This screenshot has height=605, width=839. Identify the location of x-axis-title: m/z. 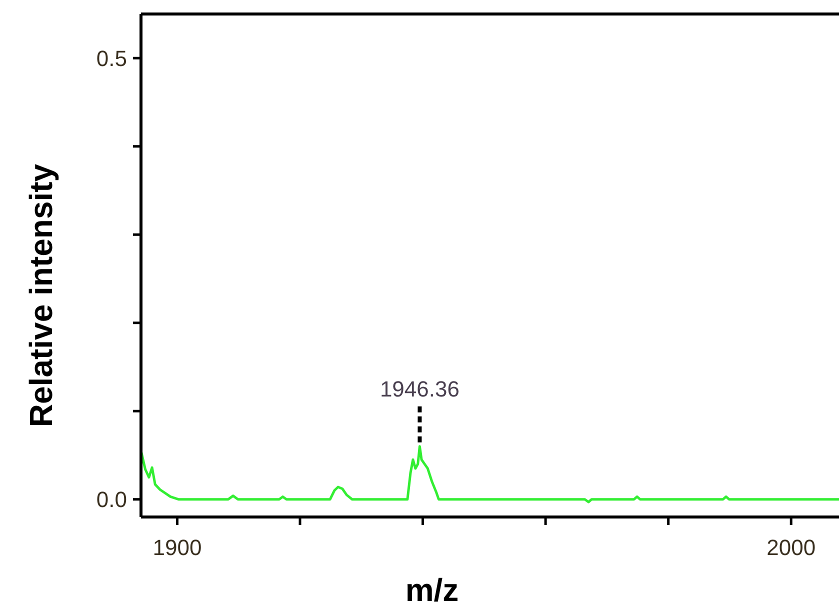
(432, 588).